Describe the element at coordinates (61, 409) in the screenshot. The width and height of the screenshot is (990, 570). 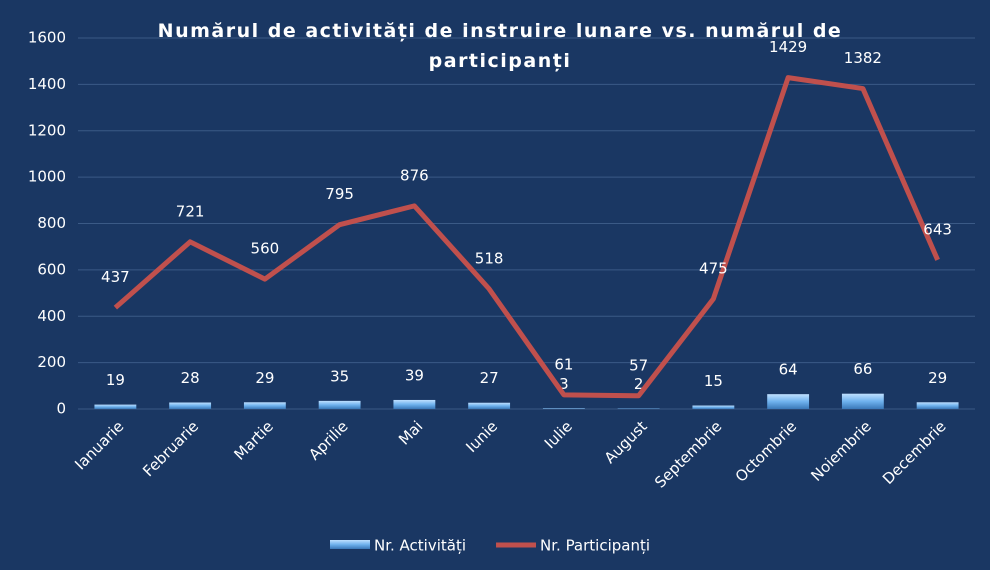
I see `y-tick-label: 0` at that location.